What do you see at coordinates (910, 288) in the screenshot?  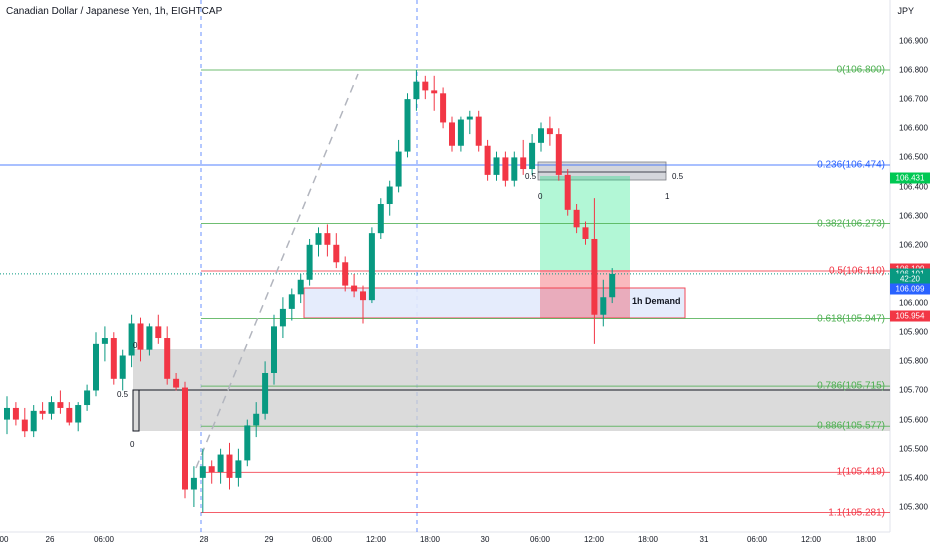 I see `price-tag-4: 106.099` at bounding box center [910, 288].